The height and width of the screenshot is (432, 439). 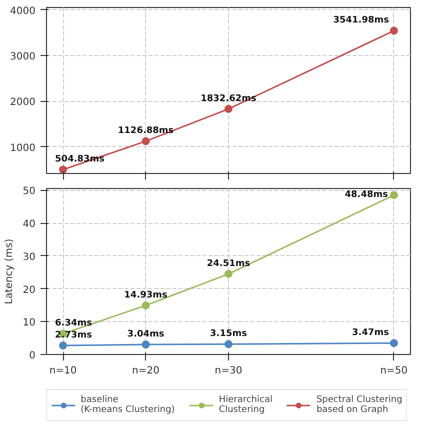 I want to click on y-tick-label: 40, so click(x=29, y=224).